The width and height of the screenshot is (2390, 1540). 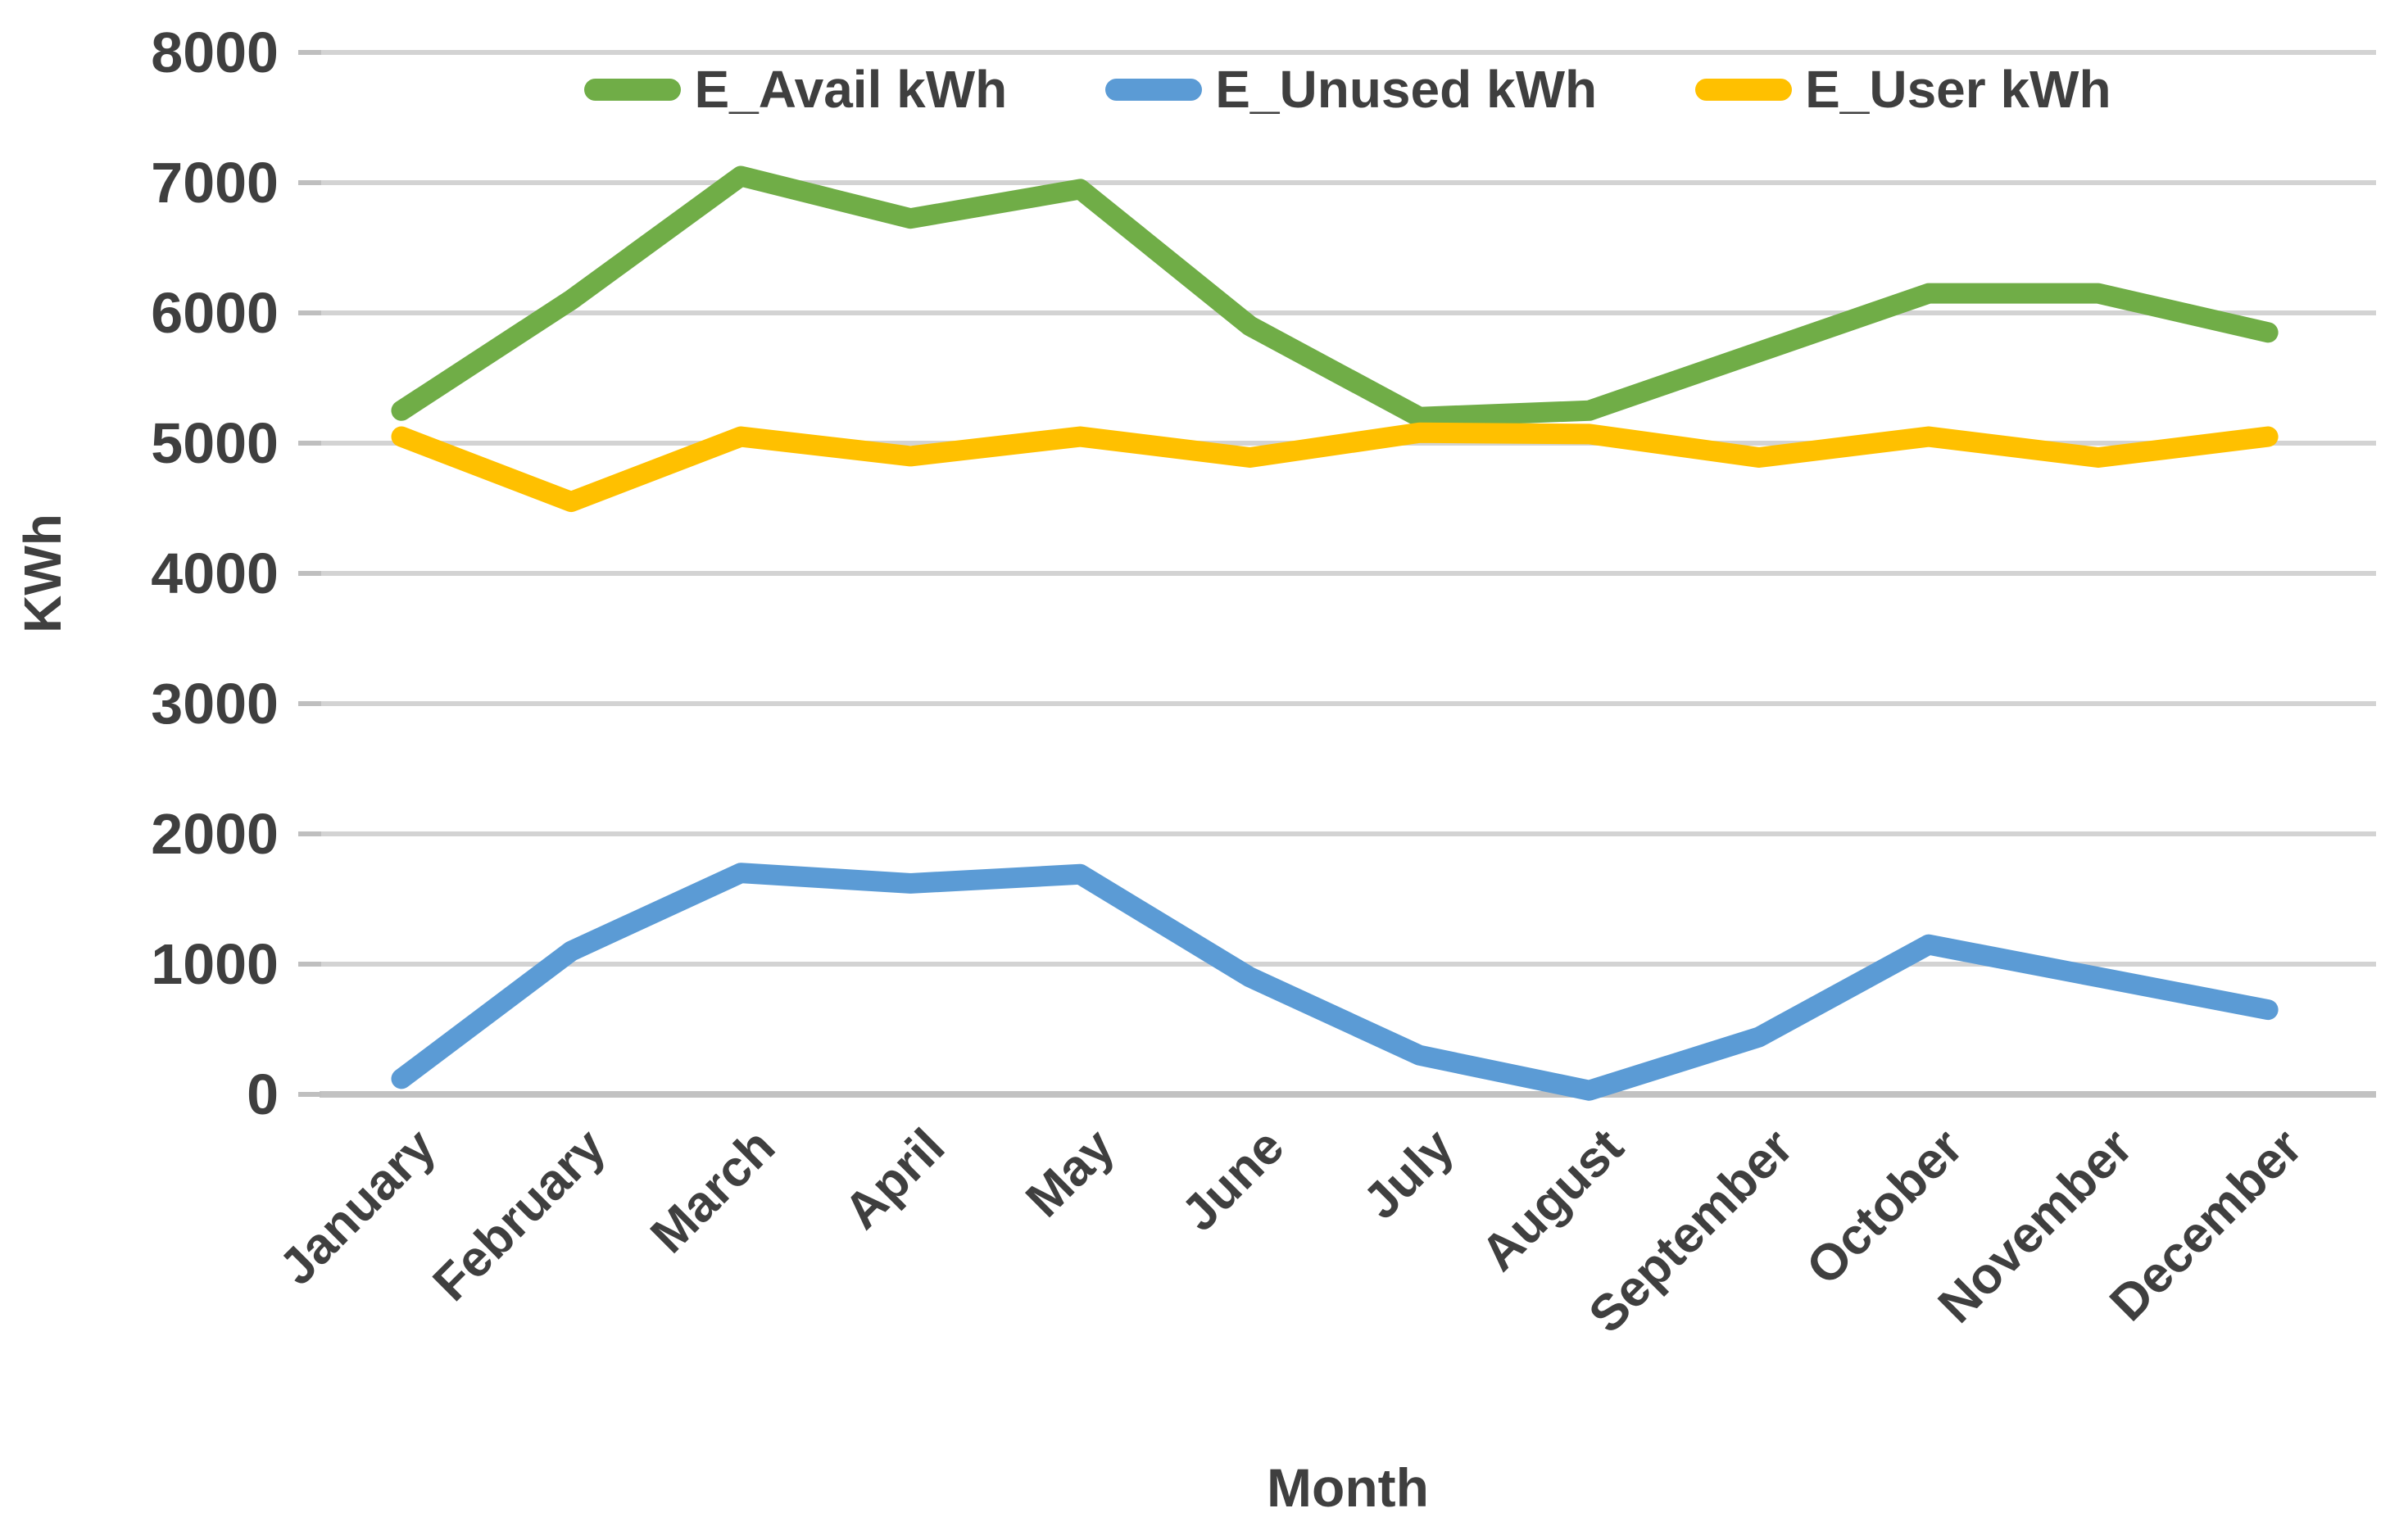 What do you see at coordinates (42, 573) in the screenshot?
I see `y-axis-title: KWh` at bounding box center [42, 573].